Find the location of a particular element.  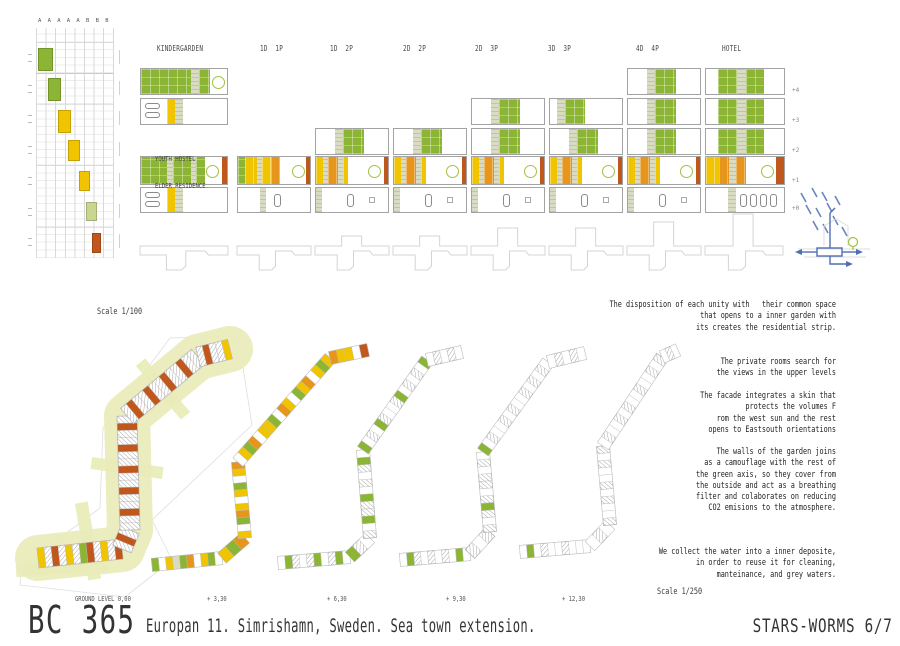

scale-label-1-250: Scale 1/250 is located at coordinates (680, 592).